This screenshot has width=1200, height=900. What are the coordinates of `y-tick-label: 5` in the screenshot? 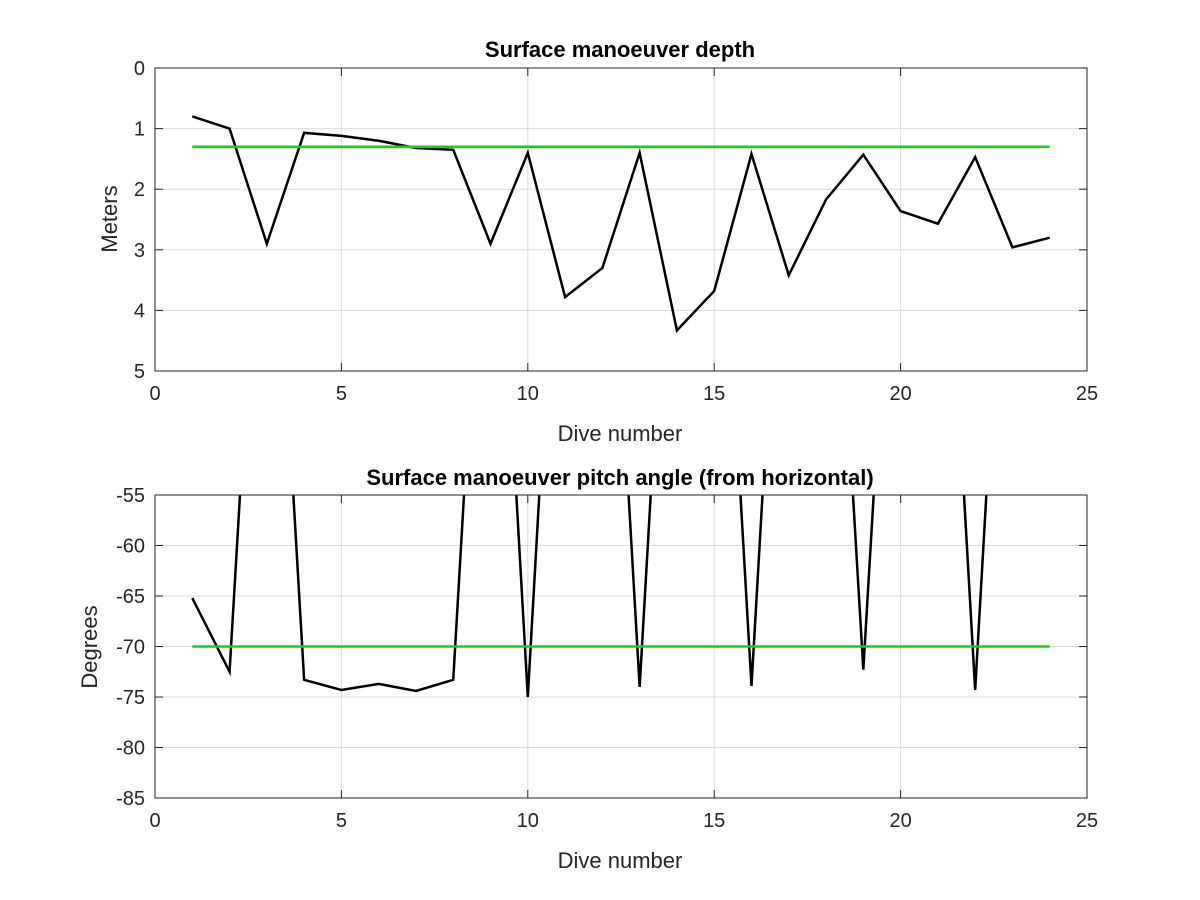 It's located at (139, 372).